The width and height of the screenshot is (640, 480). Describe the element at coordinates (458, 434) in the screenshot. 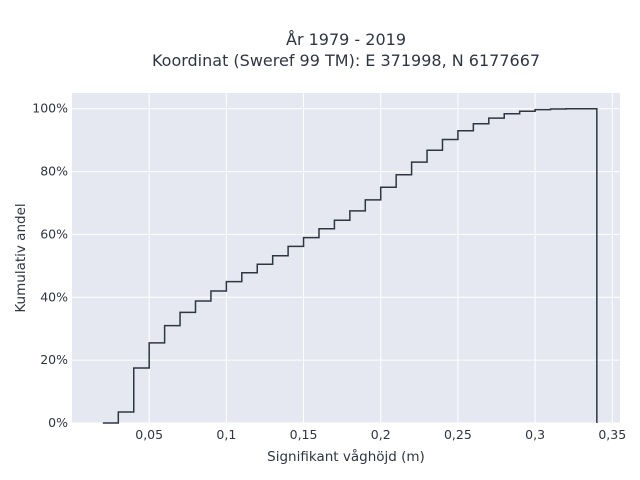

I see `x-tick-label: 0,25` at that location.